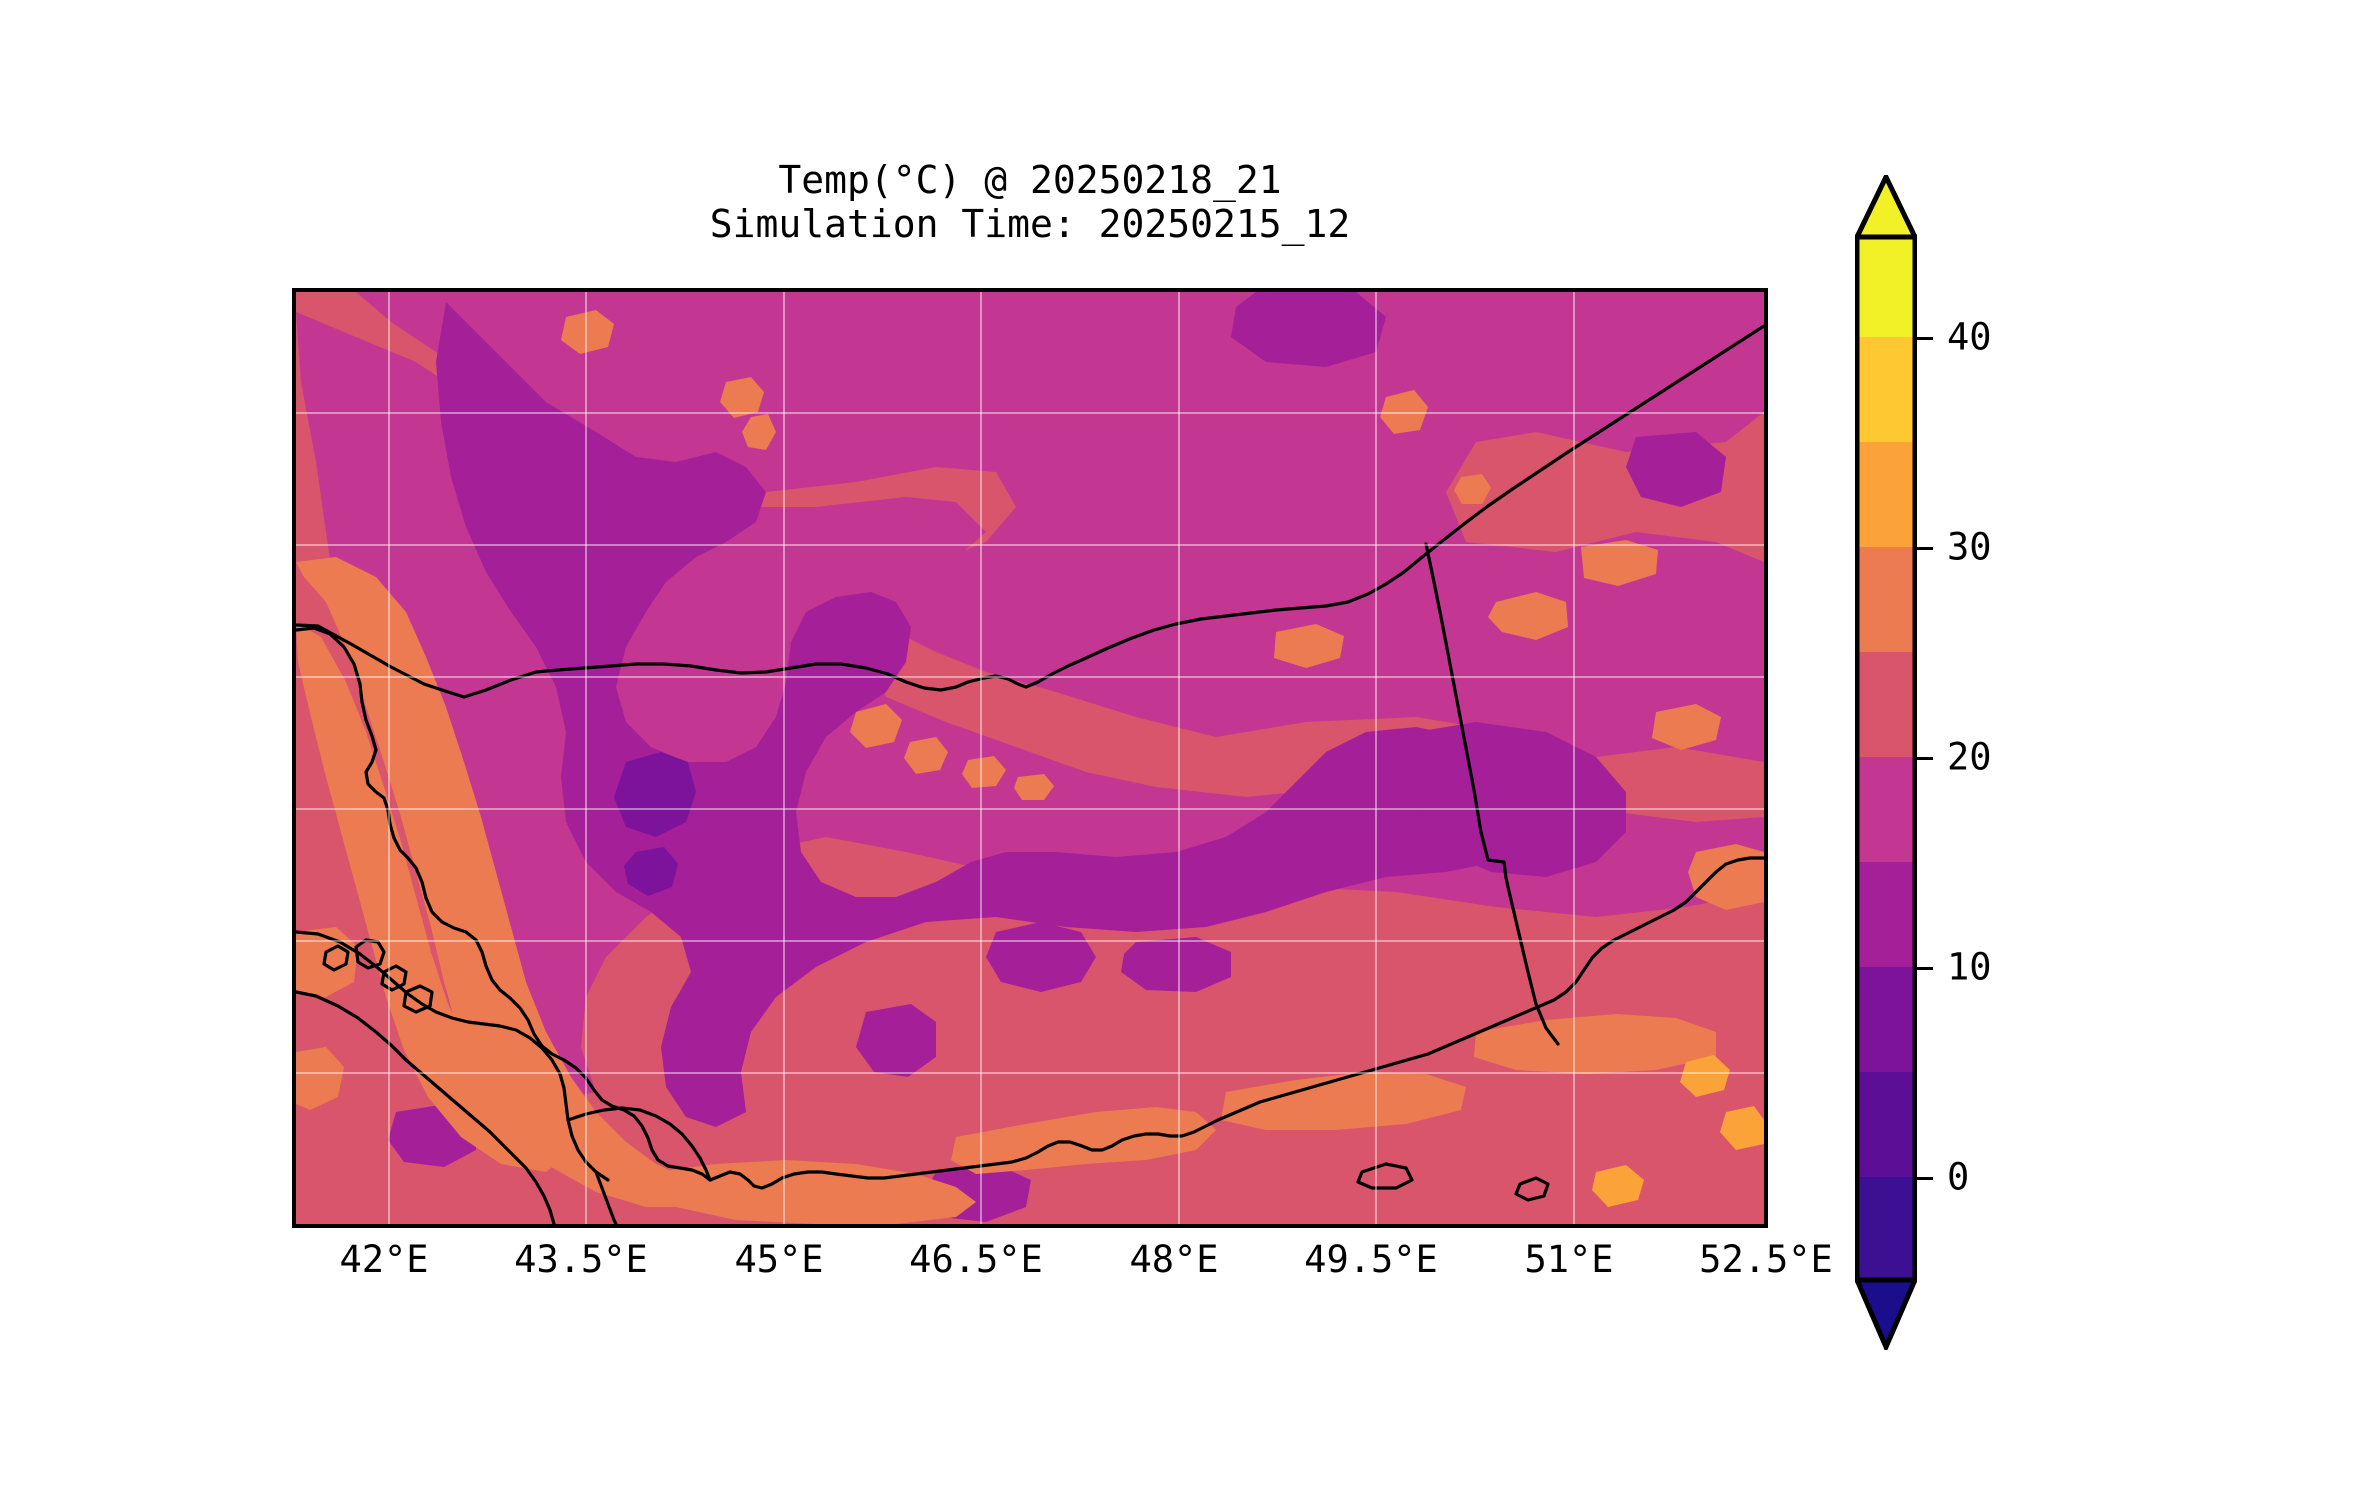 The image size is (2371, 1500). Describe the element at coordinates (1886, 762) in the screenshot. I see `colorbar-gradient` at that location.